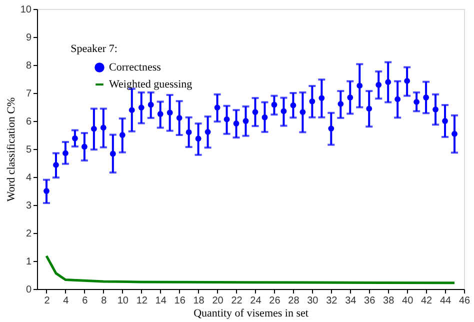 This screenshot has width=474, height=322. I want to click on y-tick-label: 6, so click(29, 122).